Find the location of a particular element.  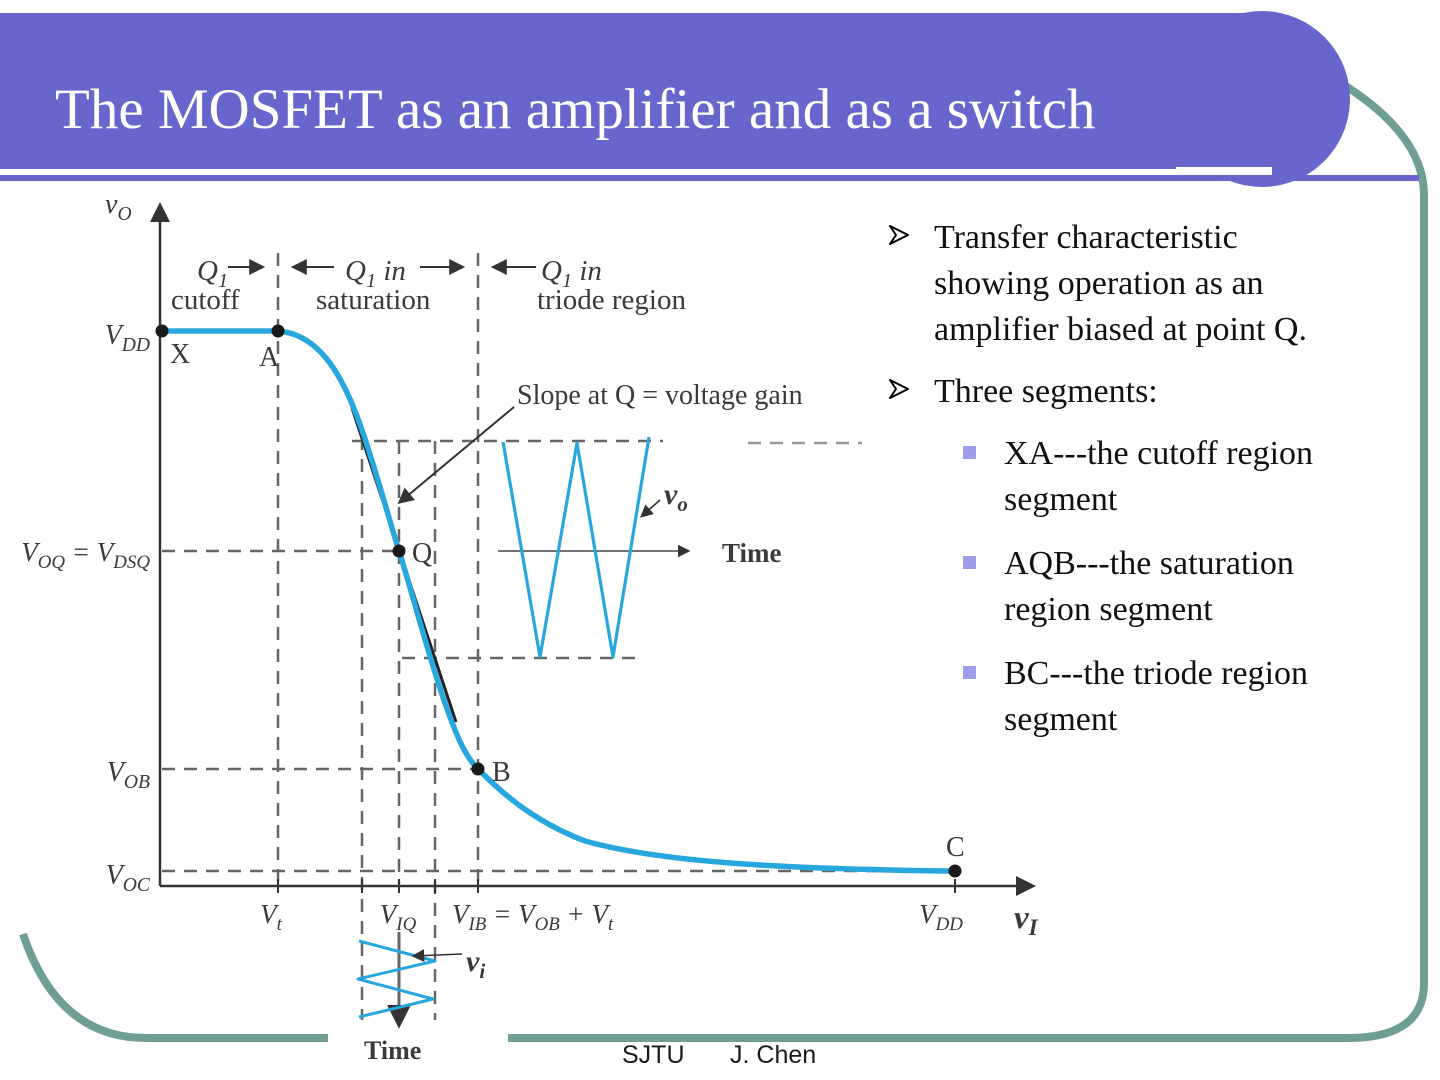

label-vdd-x: VDD is located at coordinates (941, 917).